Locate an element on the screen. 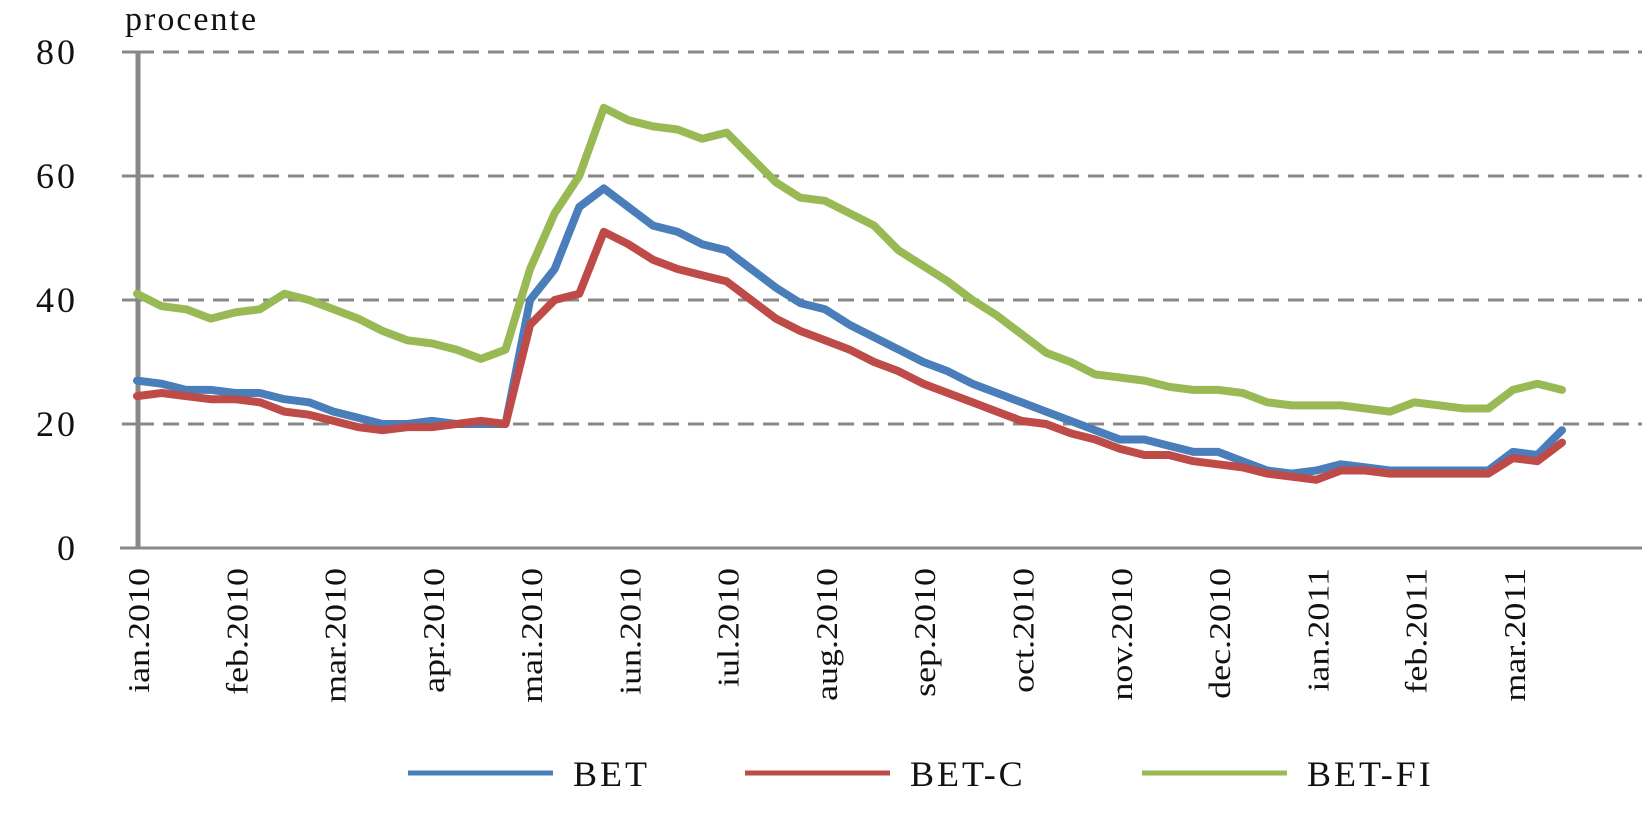  y-axis-label: procente is located at coordinates (191, 19).